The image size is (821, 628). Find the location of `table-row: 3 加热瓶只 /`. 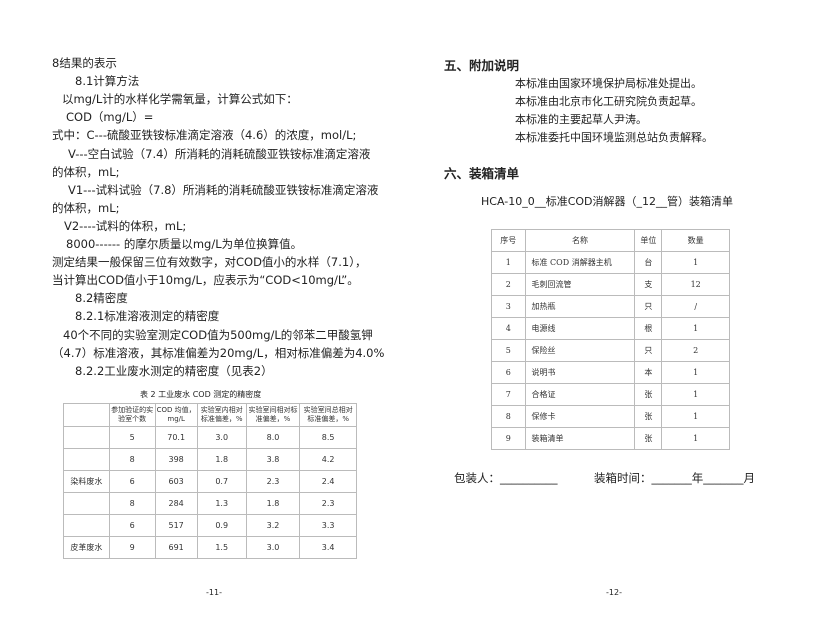

table-row: 3 加热瓶只 / is located at coordinates (610, 306).